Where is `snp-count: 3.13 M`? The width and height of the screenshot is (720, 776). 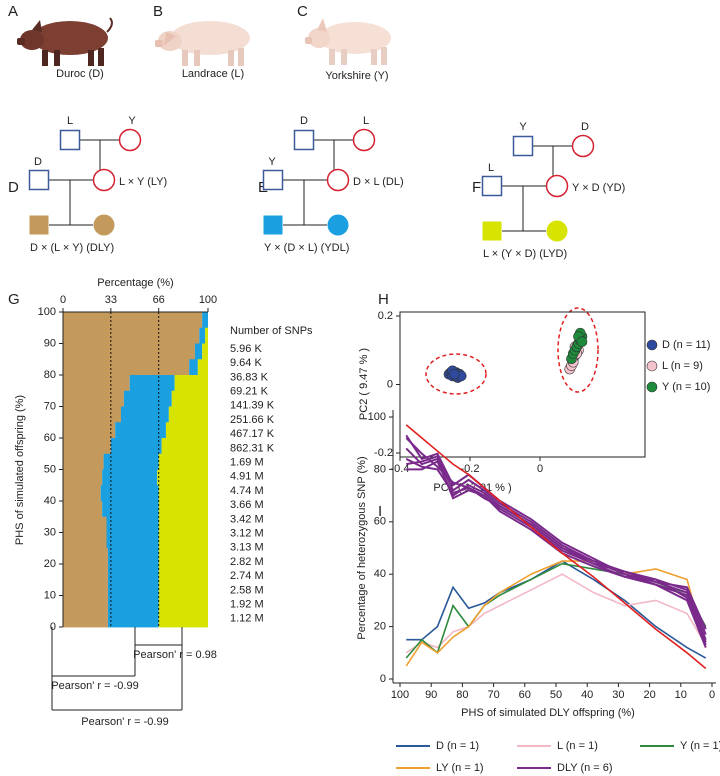
snp-count: 3.13 M is located at coordinates (247, 548).